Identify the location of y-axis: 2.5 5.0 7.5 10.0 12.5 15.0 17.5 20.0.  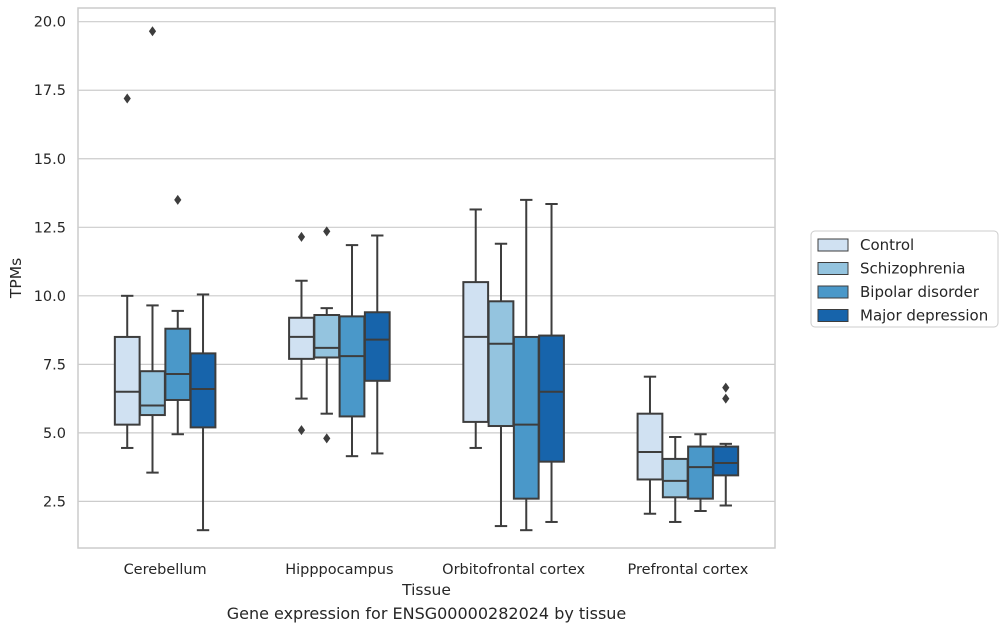
(50, 263).